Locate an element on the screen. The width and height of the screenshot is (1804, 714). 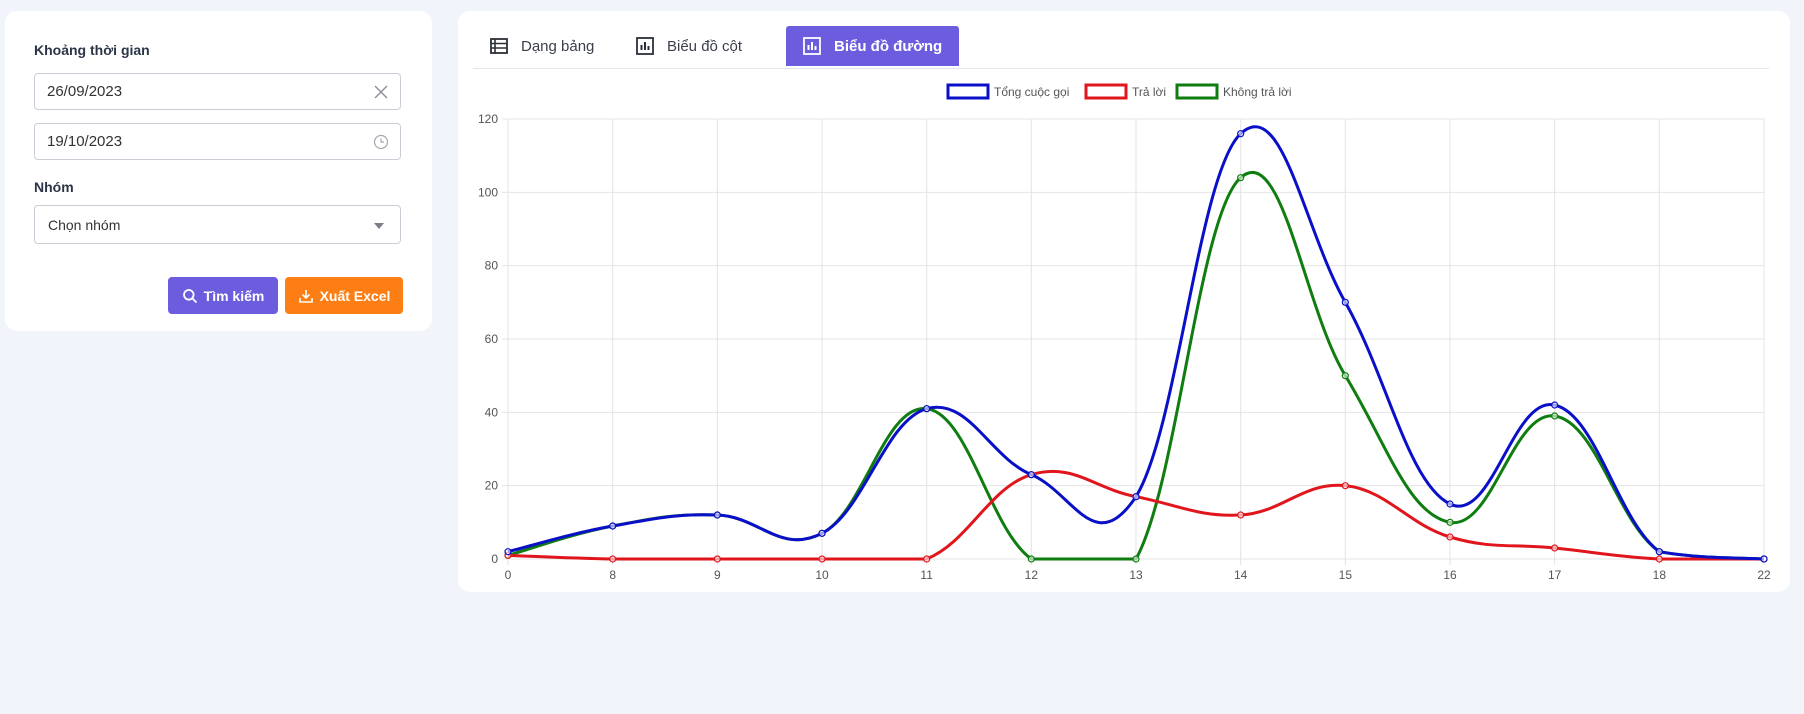
tab-line-chart-label: Biểu đồ đường is located at coordinates (888, 46).